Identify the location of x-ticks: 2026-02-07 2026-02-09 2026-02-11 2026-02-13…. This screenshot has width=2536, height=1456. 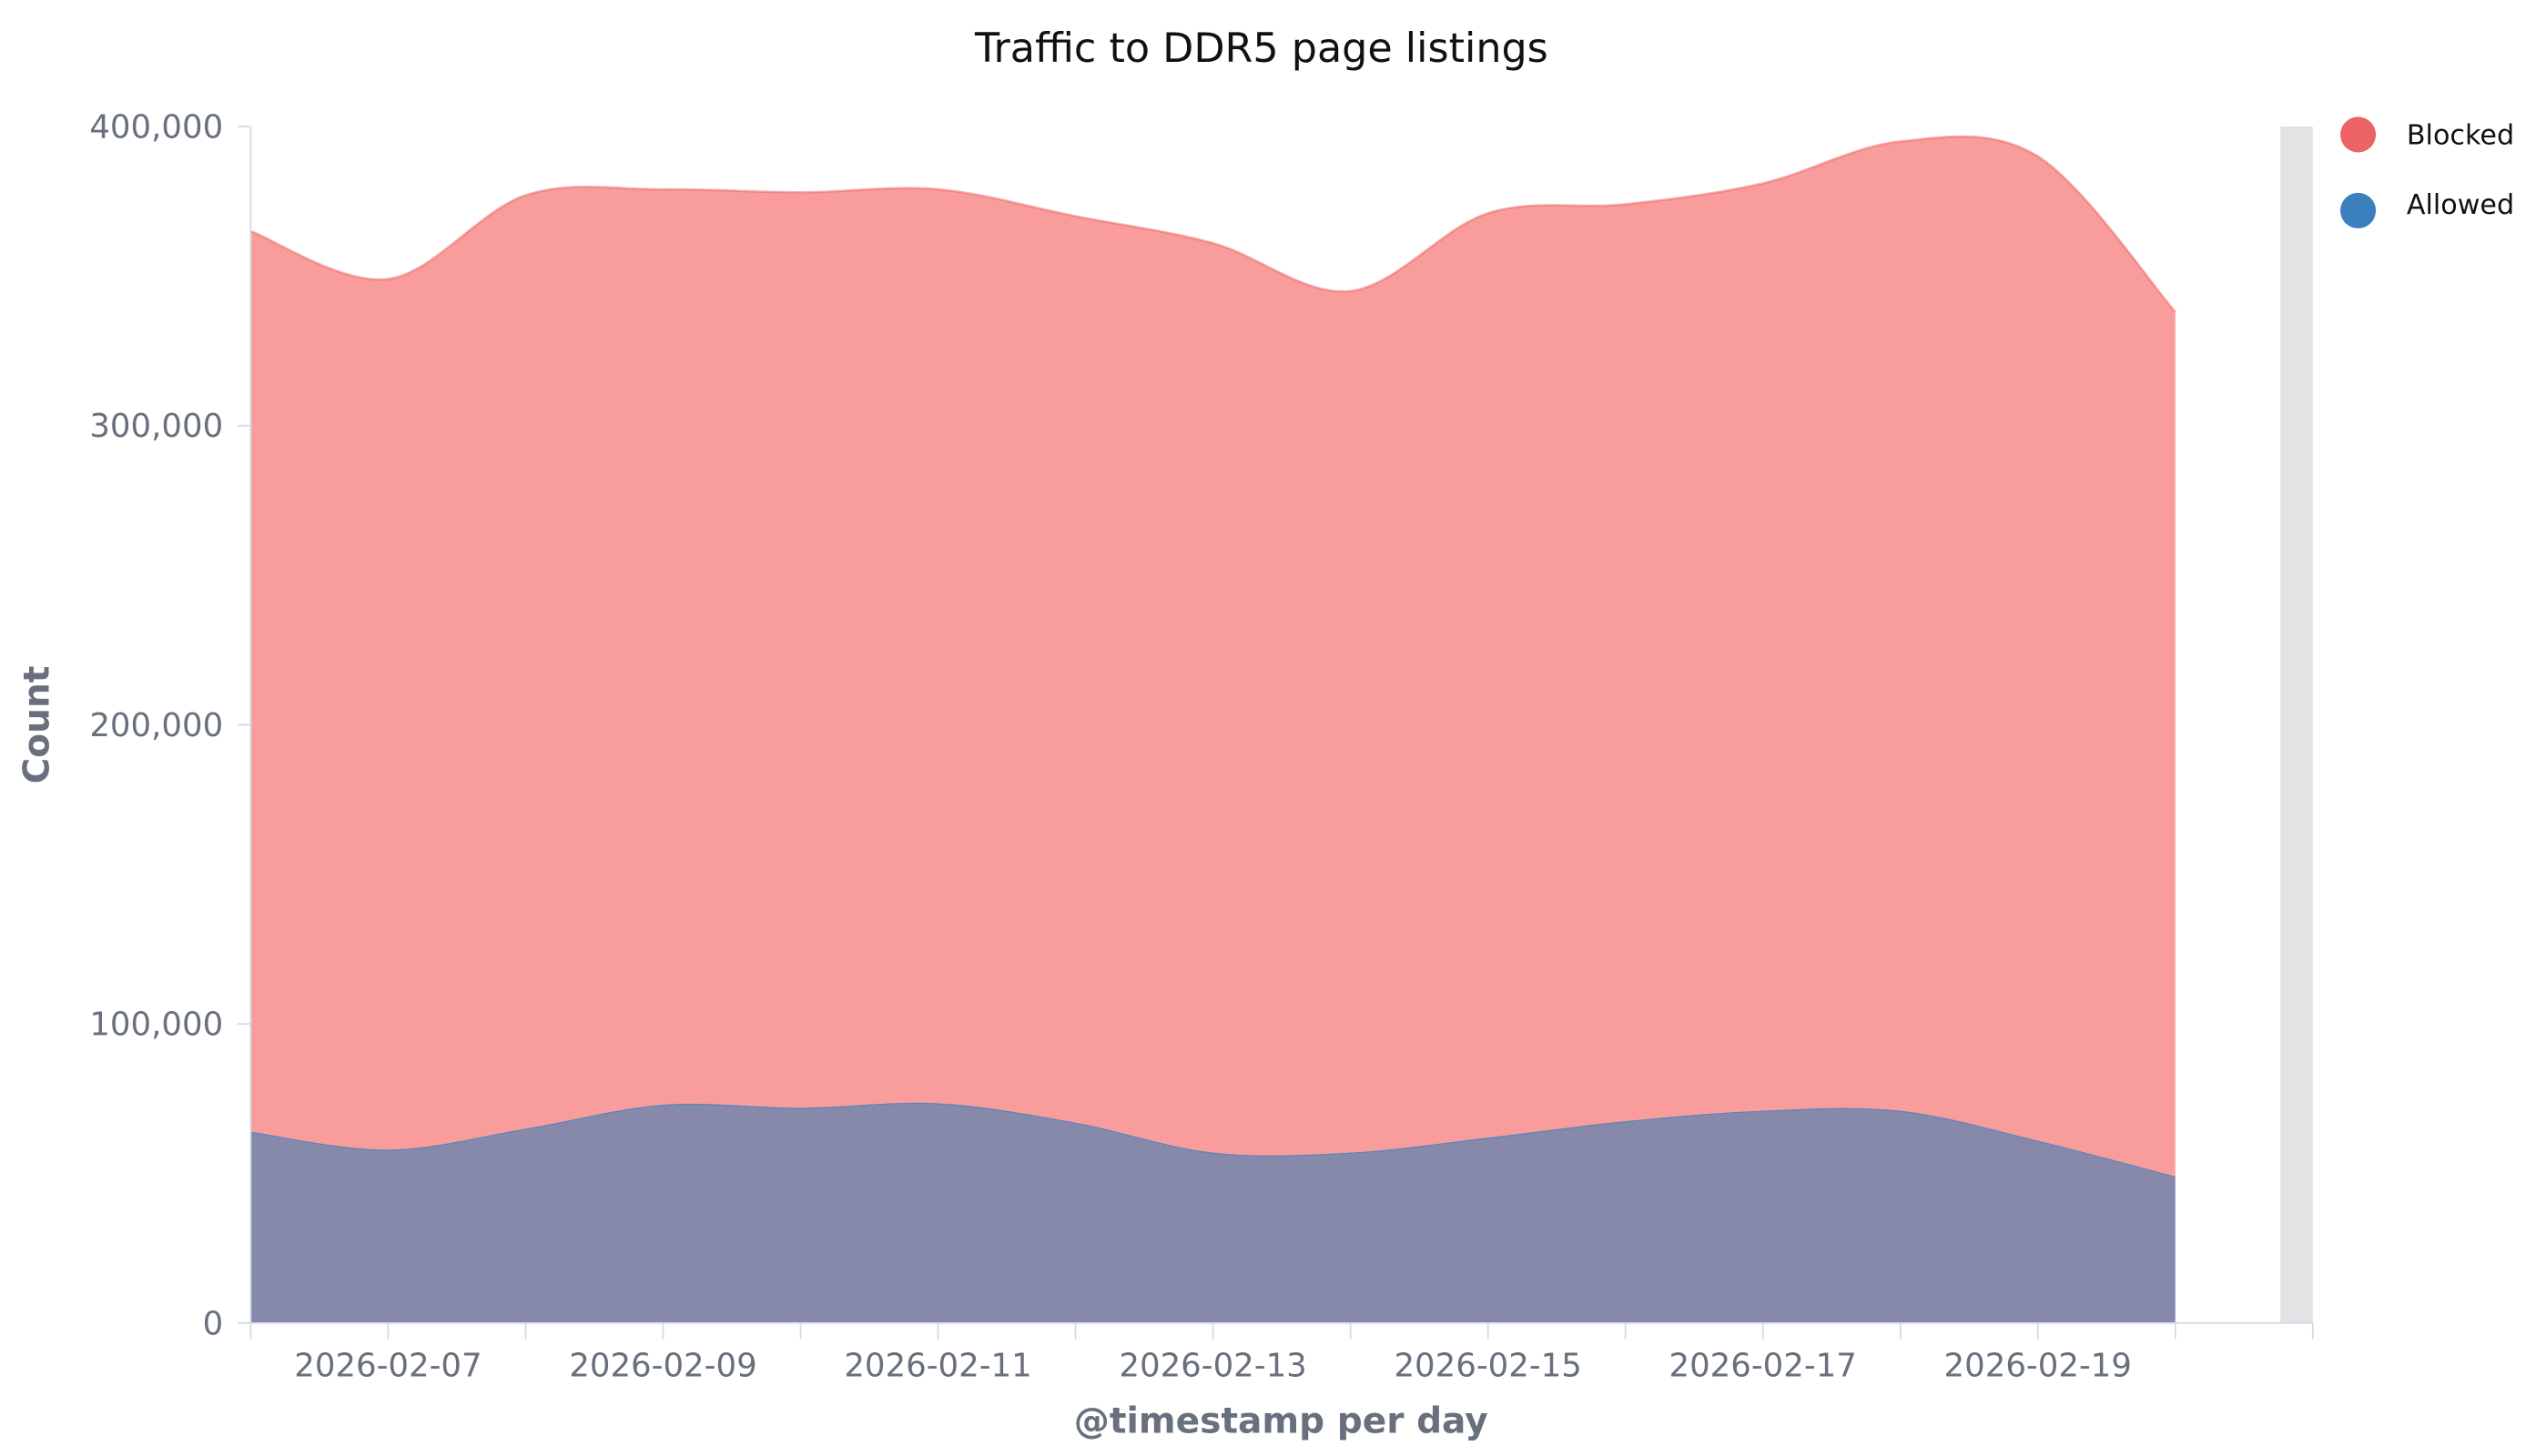
(1281, 1353).